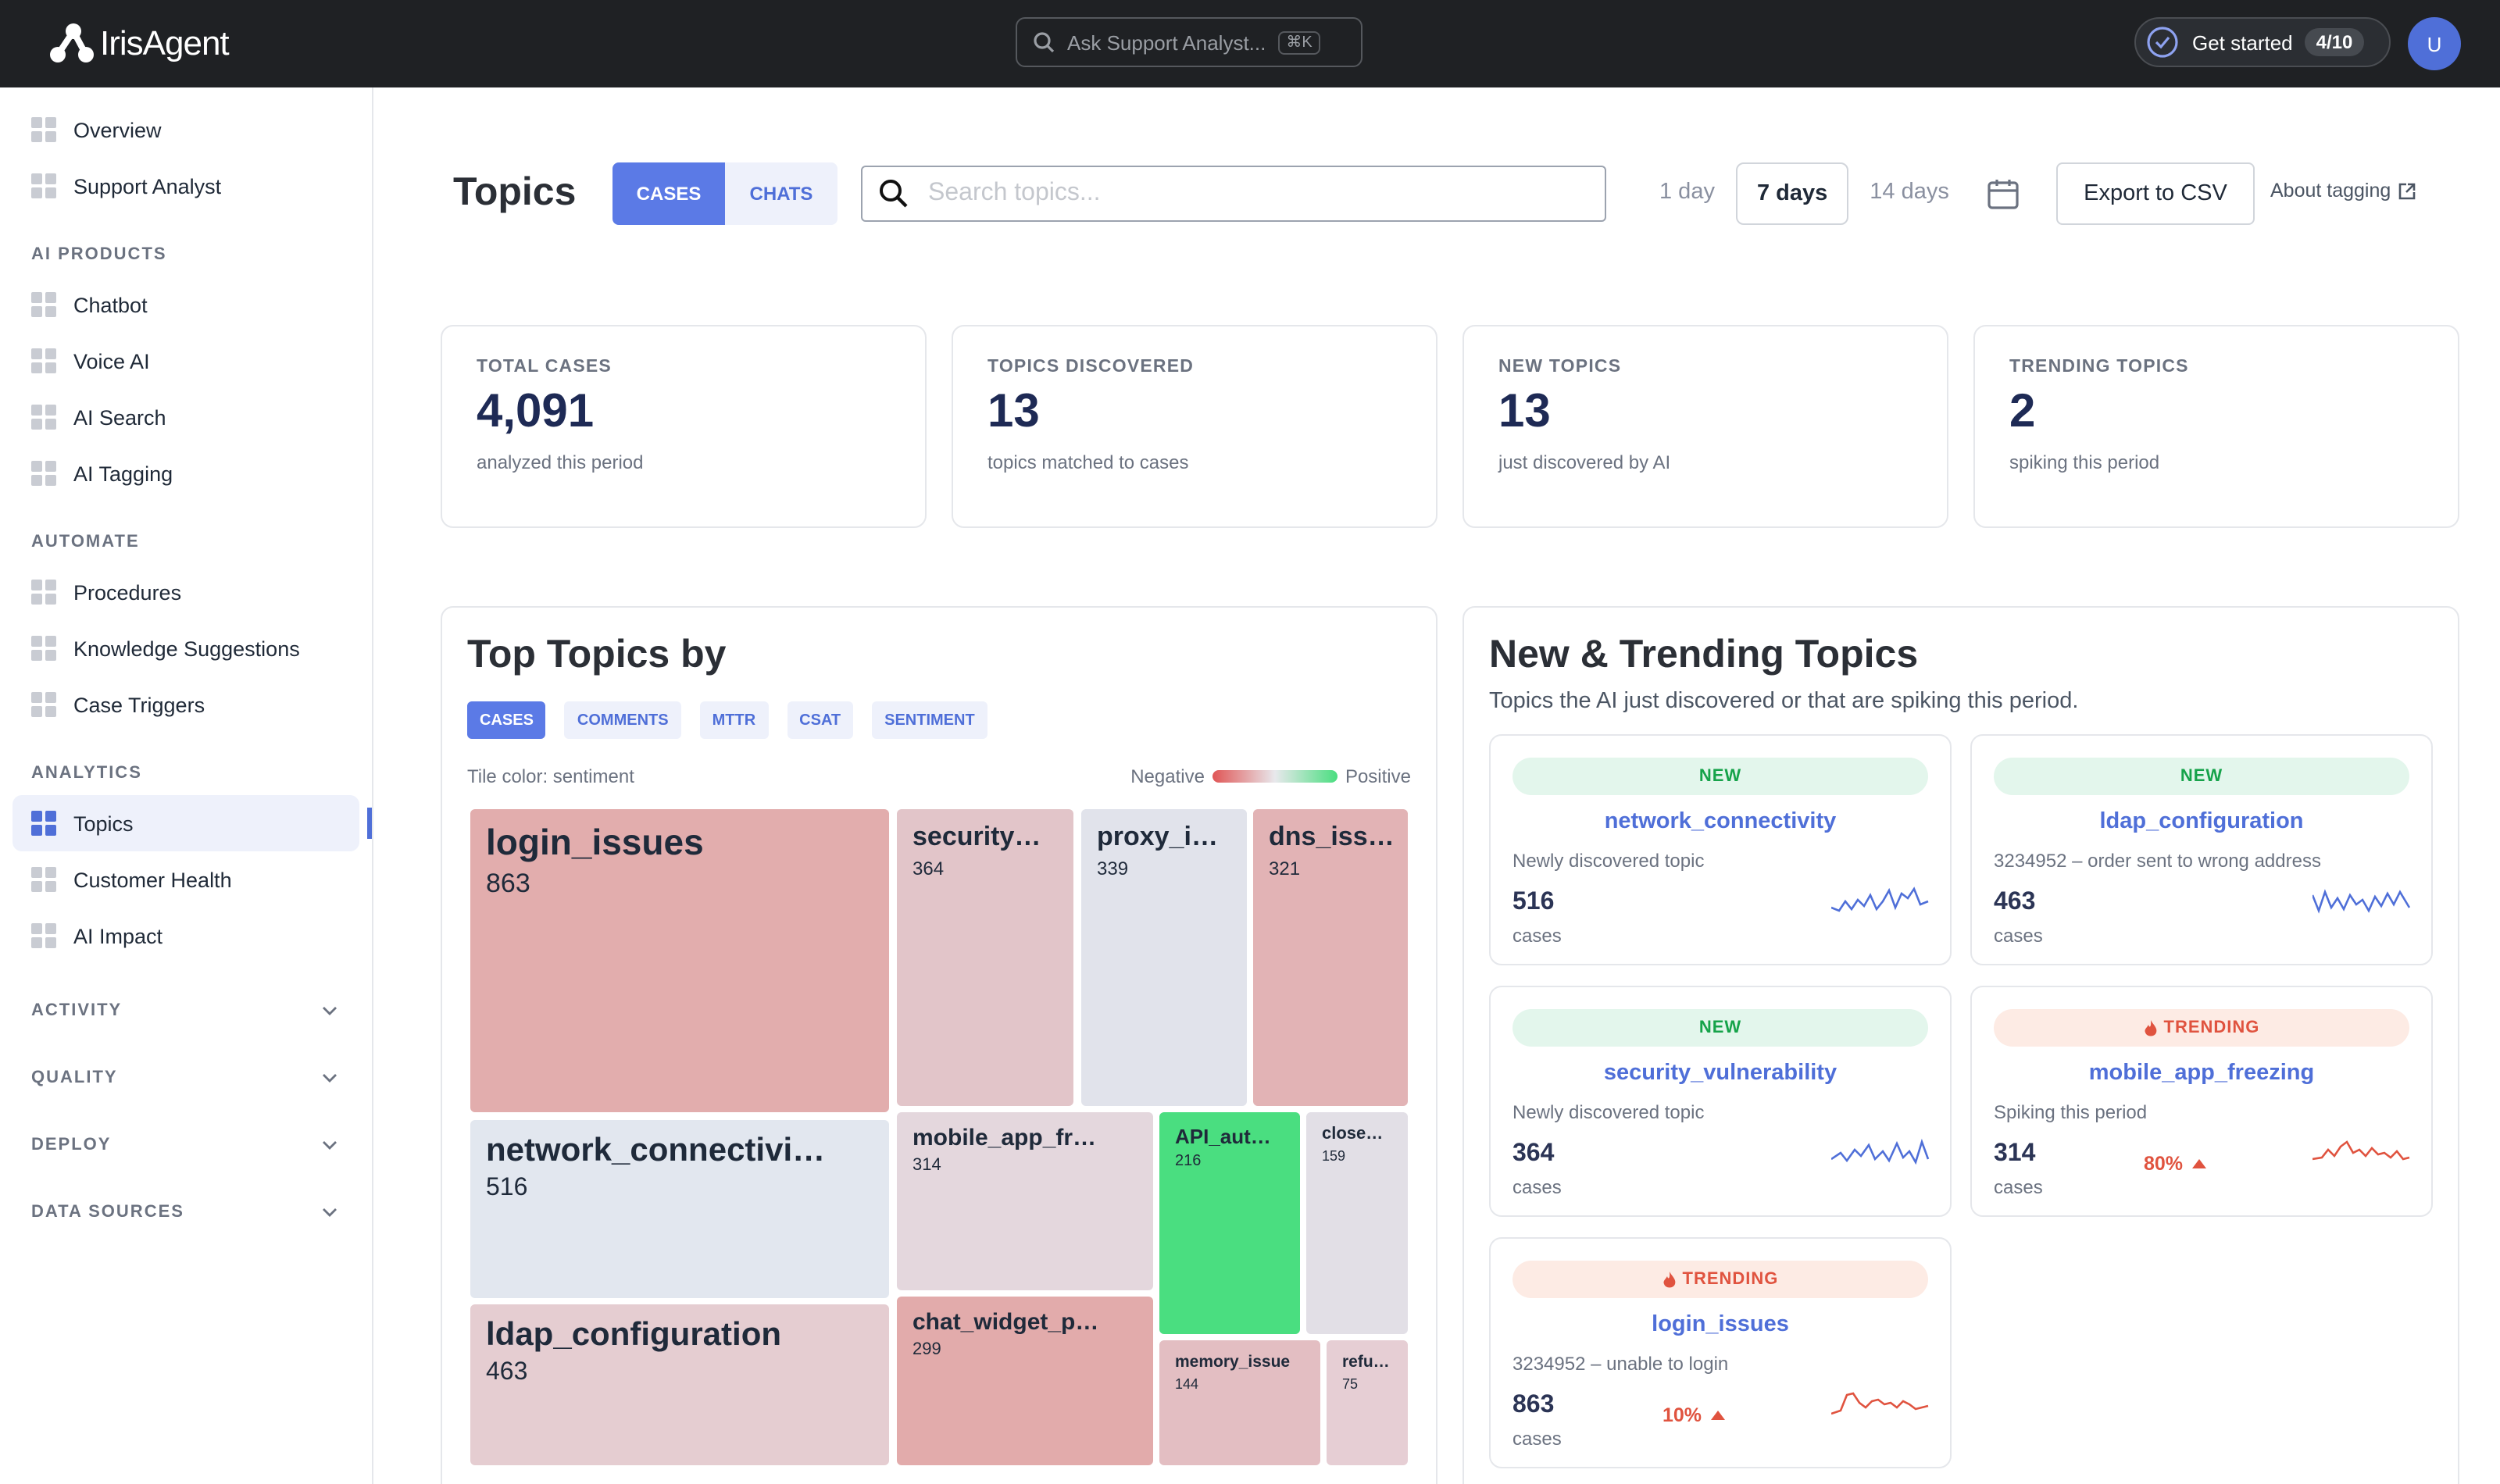  I want to click on treemap-tile: memory_issue 144, so click(1239, 1402).